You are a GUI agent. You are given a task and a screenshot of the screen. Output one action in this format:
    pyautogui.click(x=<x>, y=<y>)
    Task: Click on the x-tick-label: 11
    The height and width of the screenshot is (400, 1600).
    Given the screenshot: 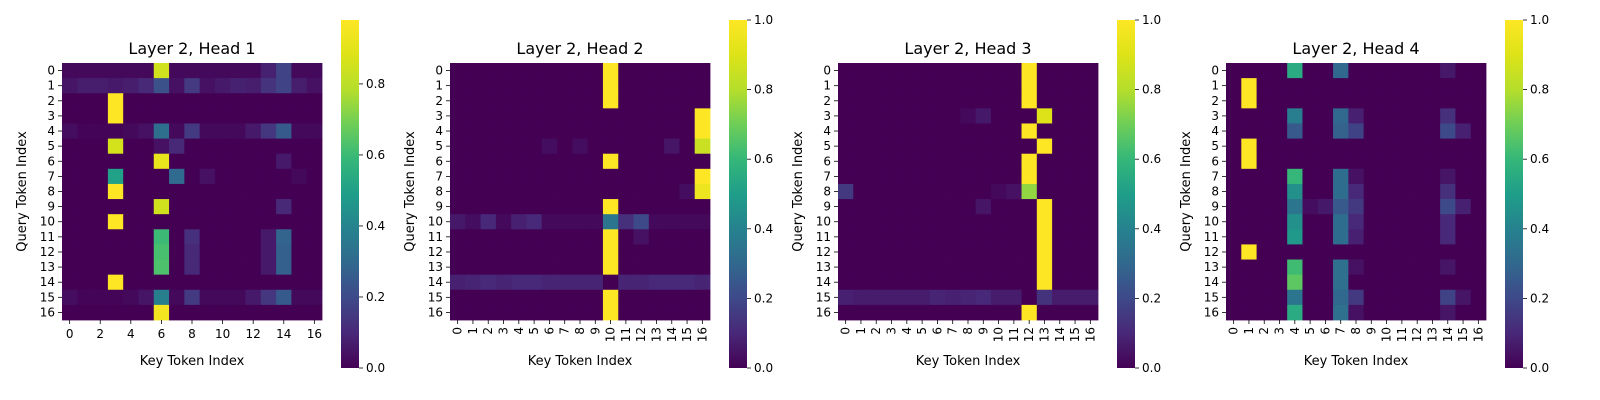 What is the action you would take?
    pyautogui.click(x=1402, y=334)
    